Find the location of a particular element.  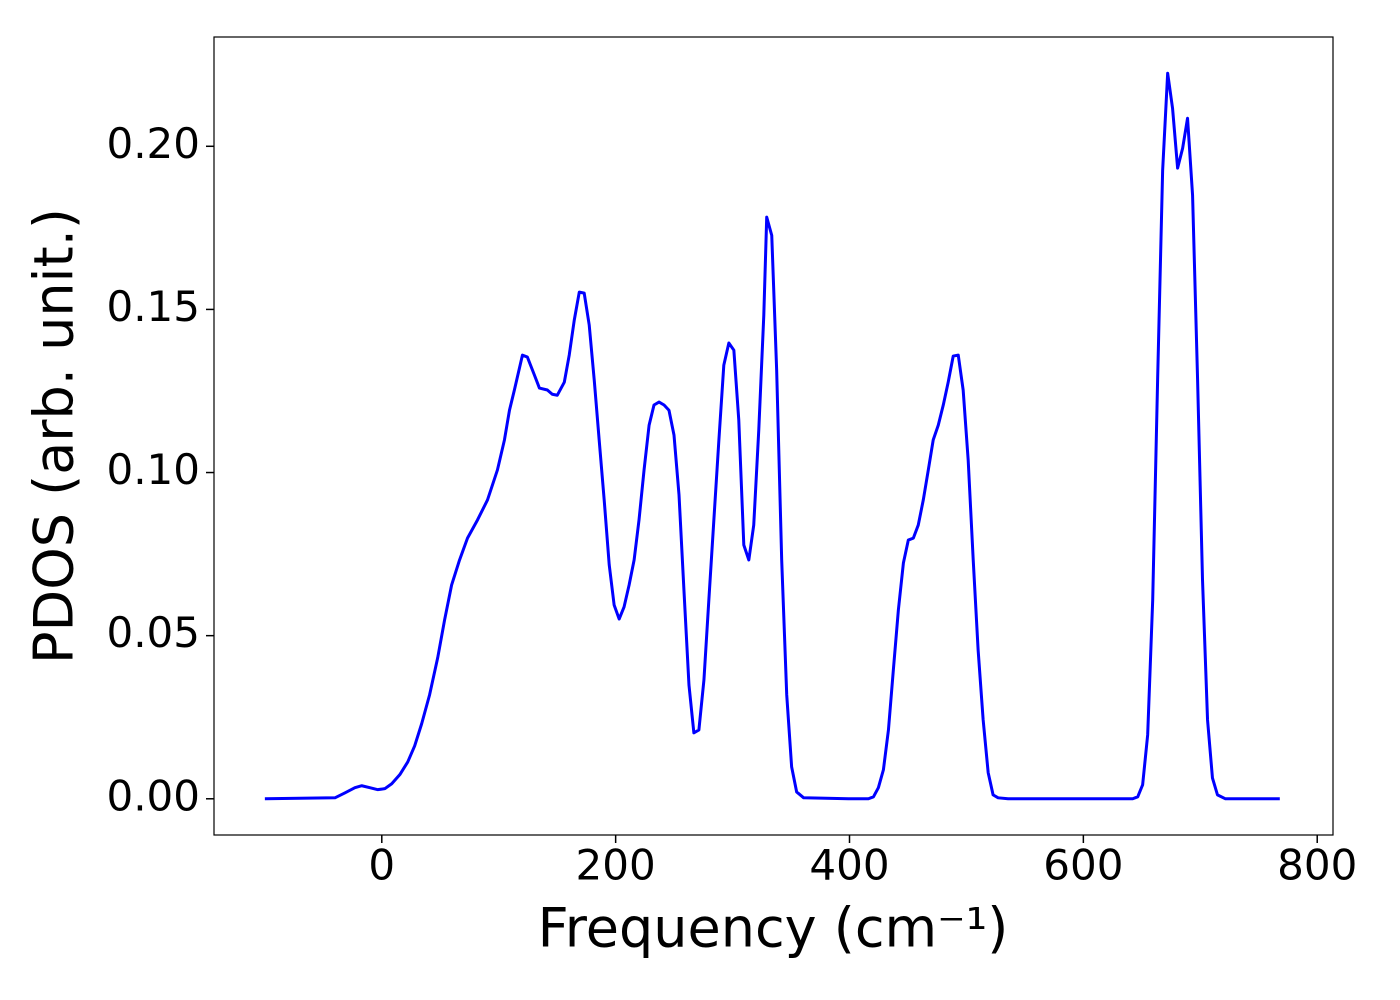

x-tick-label: 400 is located at coordinates (849, 865).